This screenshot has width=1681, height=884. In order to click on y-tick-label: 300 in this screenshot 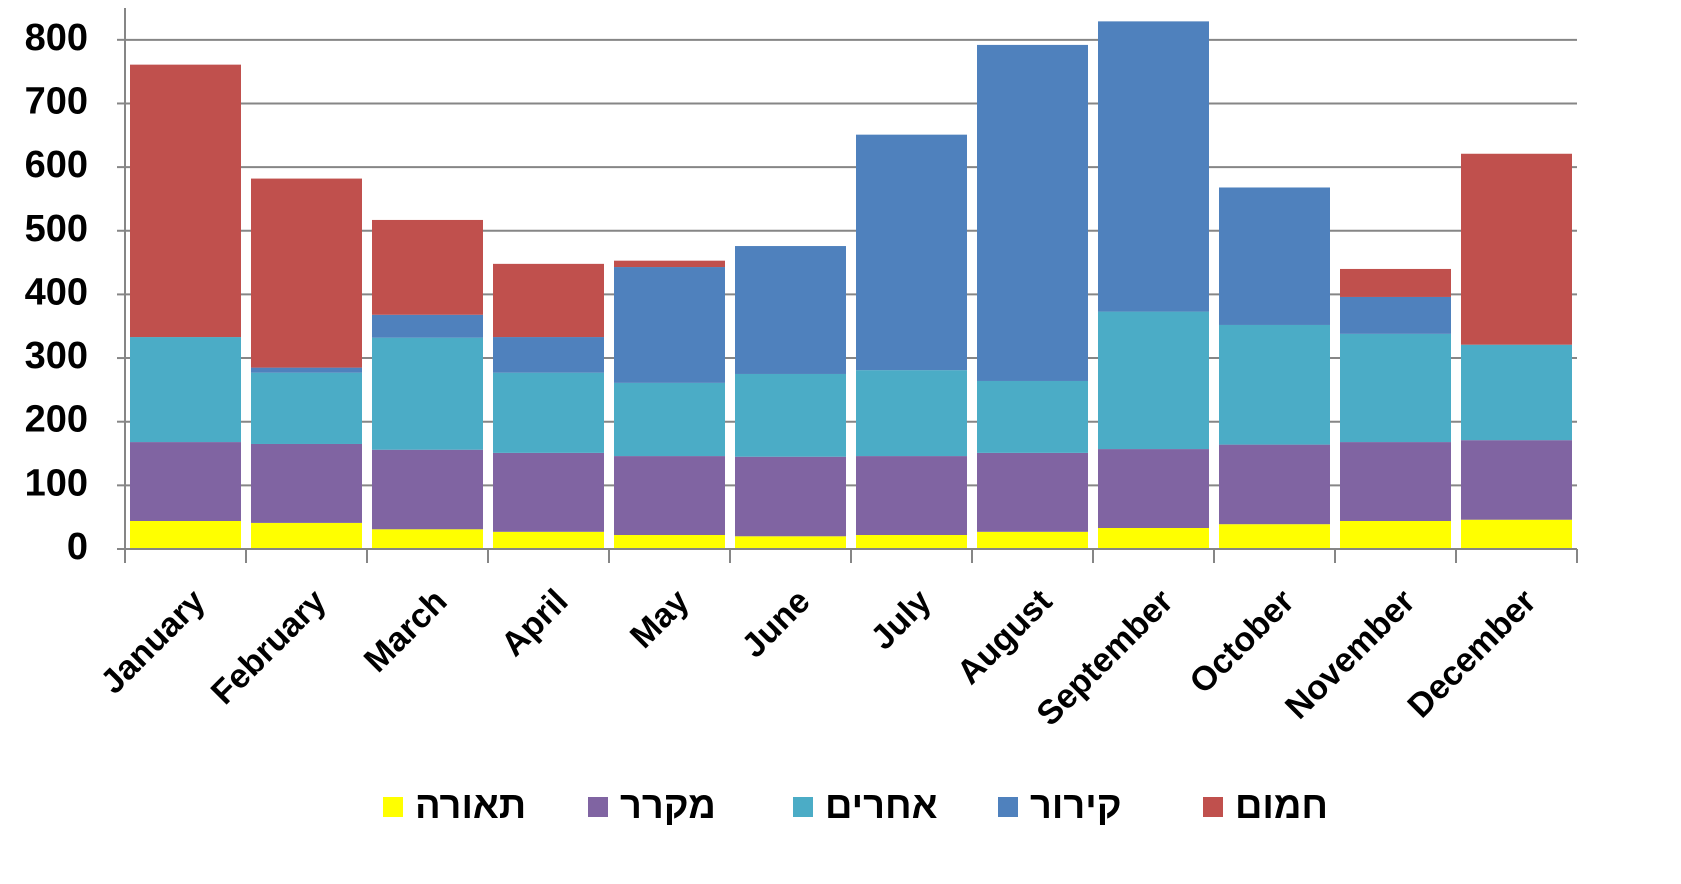, I will do `click(56, 356)`.